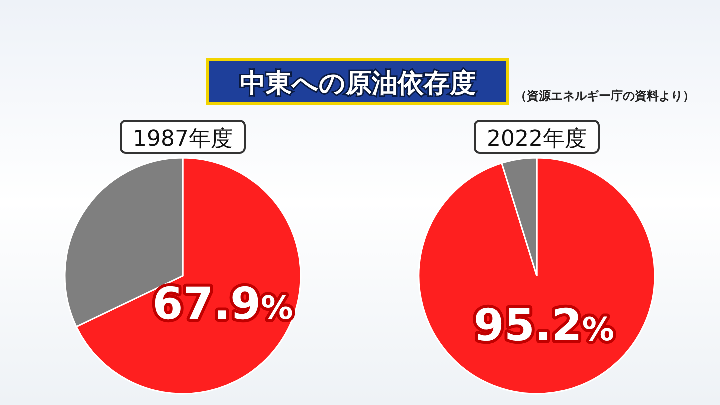 The width and height of the screenshot is (720, 405). What do you see at coordinates (605, 96) in the screenshot?
I see `text: （資源エネルギー庁の資料より）` at bounding box center [605, 96].